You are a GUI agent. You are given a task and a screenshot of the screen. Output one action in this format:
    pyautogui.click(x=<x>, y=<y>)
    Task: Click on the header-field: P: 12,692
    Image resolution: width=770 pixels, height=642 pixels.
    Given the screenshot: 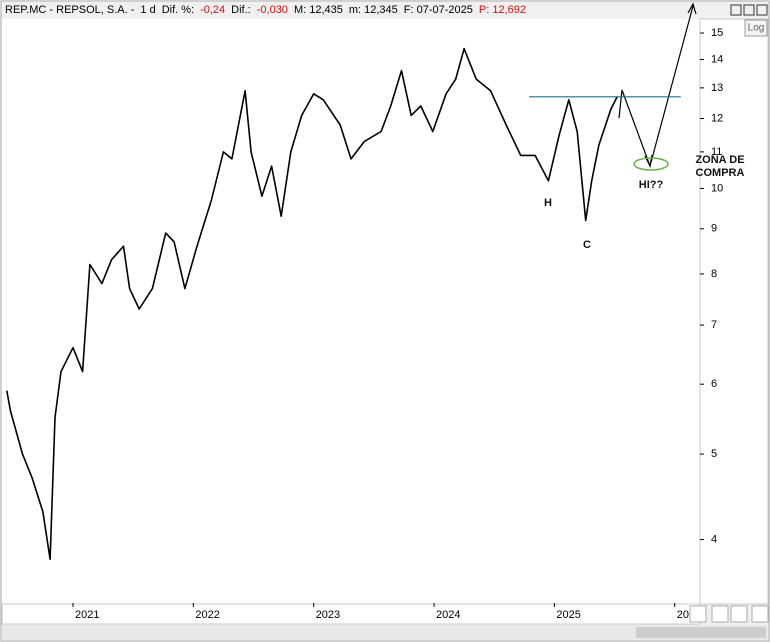 What is the action you would take?
    pyautogui.click(x=502, y=10)
    